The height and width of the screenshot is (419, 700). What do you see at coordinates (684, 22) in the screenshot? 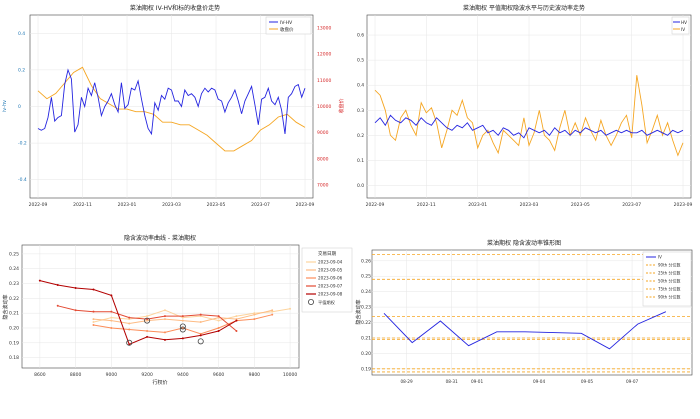
I see `legend-label-hv: HV` at bounding box center [684, 22].